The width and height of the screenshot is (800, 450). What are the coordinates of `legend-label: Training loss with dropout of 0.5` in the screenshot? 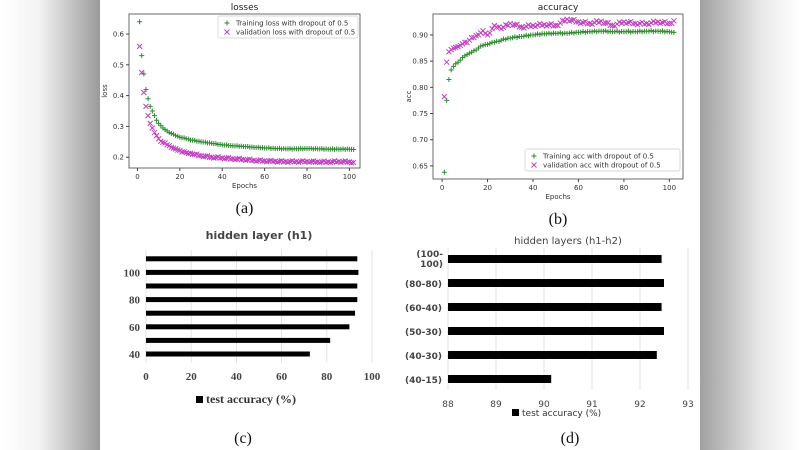 It's located at (291, 24).